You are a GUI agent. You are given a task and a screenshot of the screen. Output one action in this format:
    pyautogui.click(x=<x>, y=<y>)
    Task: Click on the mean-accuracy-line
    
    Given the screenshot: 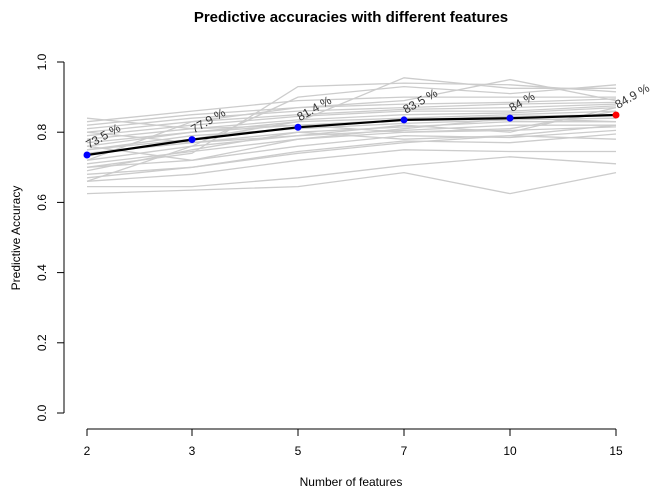 What is the action you would take?
    pyautogui.click(x=351, y=135)
    